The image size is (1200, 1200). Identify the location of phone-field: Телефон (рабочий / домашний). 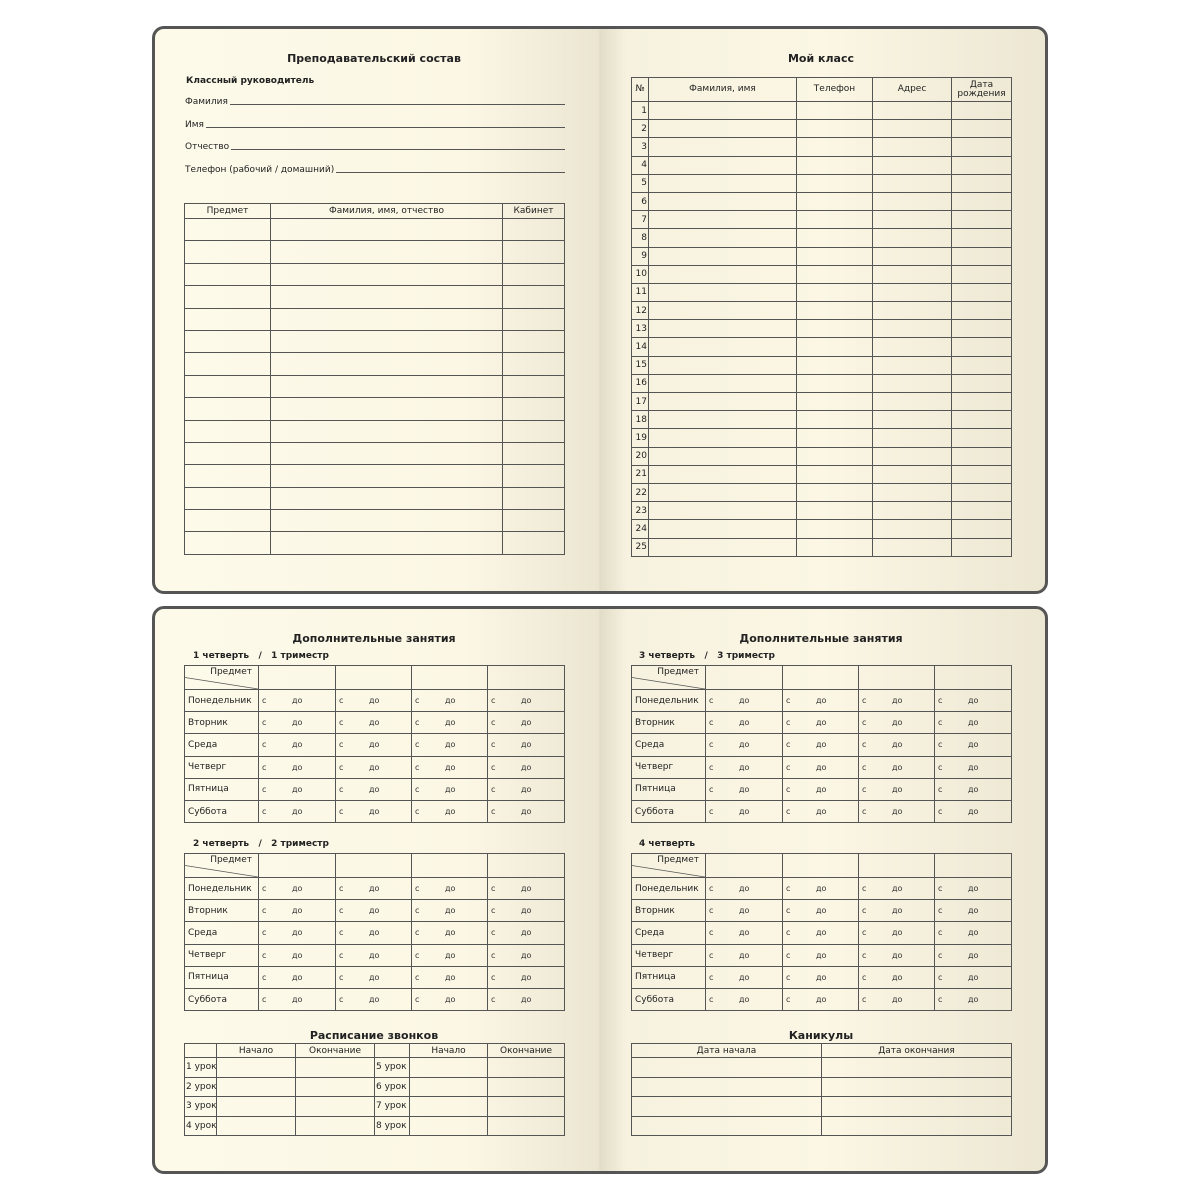
(375, 170).